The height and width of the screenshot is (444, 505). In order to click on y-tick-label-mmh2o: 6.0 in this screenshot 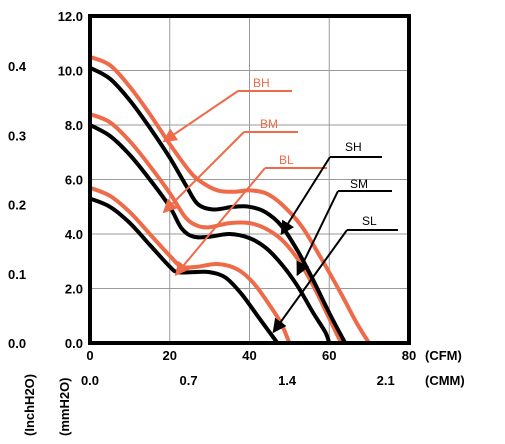, I will do `click(74, 180)`.